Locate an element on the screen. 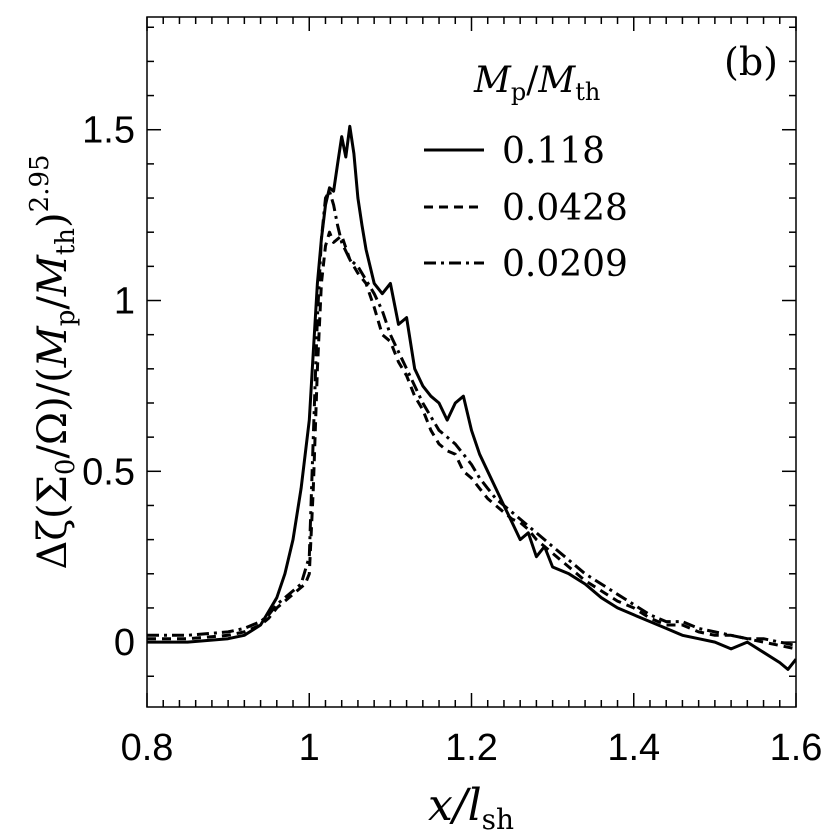 The image size is (830, 838). y-tick-label: 1 is located at coordinates (124, 302).